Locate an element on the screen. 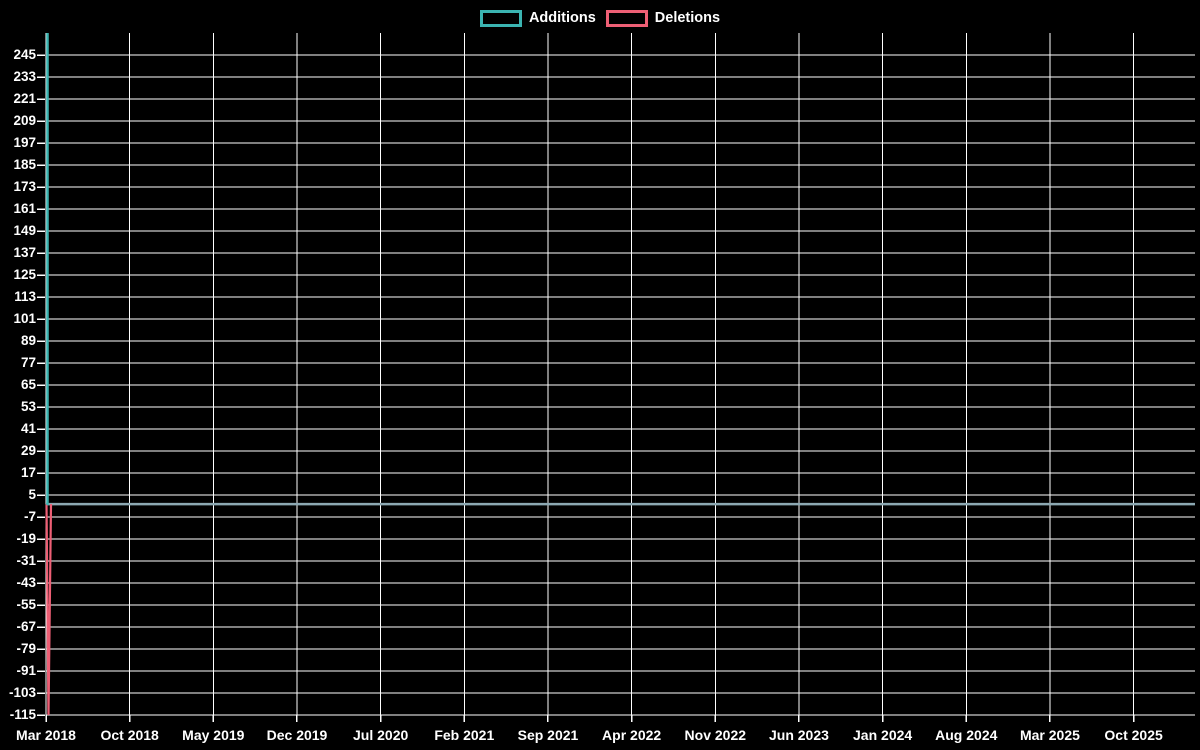 The image size is (1200, 750). x-tick-label: Feb 2021 is located at coordinates (464, 735).